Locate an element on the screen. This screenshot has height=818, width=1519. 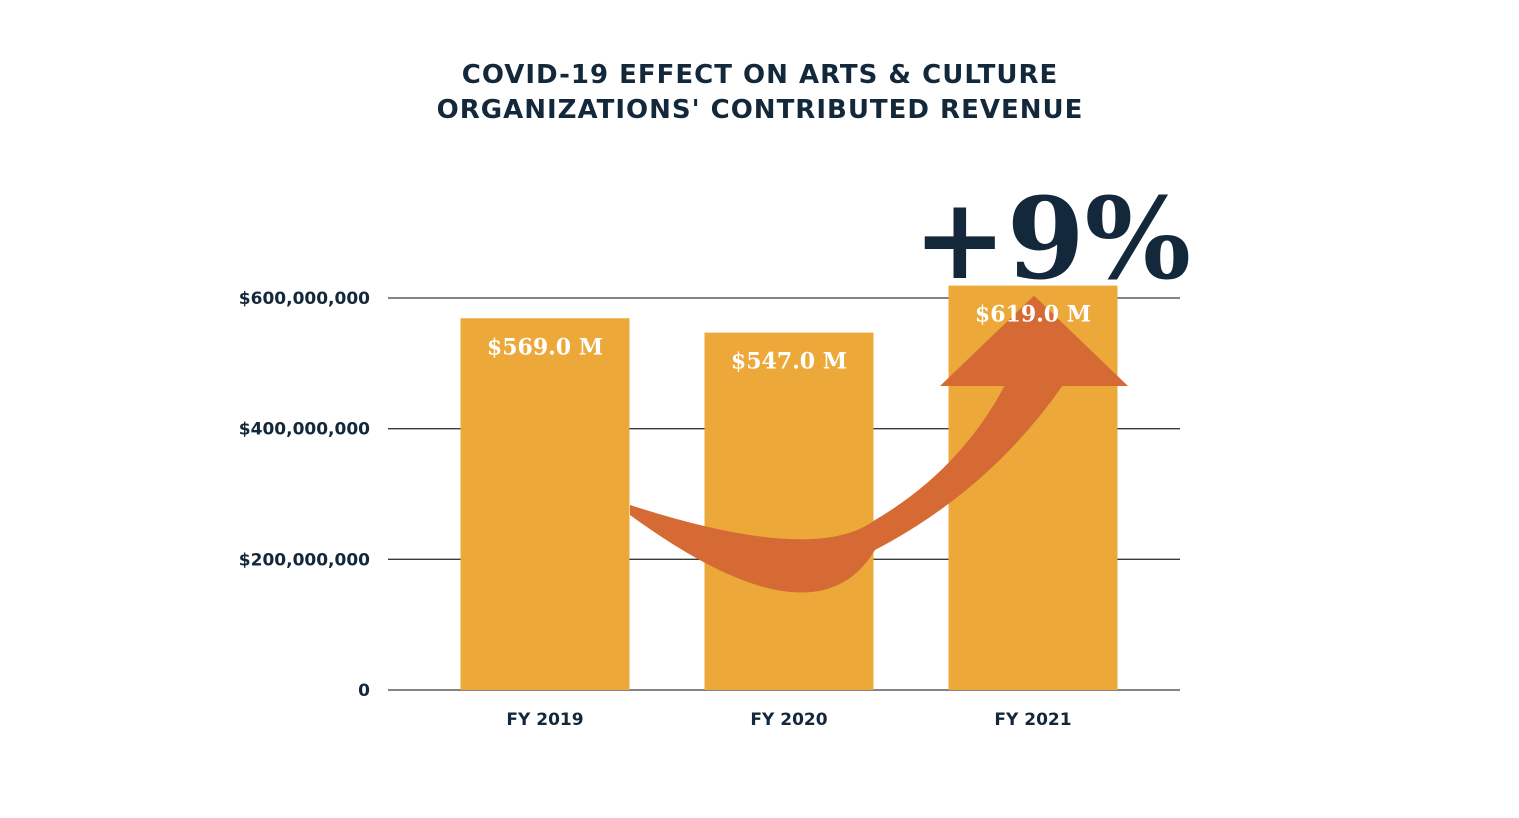
growth-arrow-head is located at coordinates (1034, 340).